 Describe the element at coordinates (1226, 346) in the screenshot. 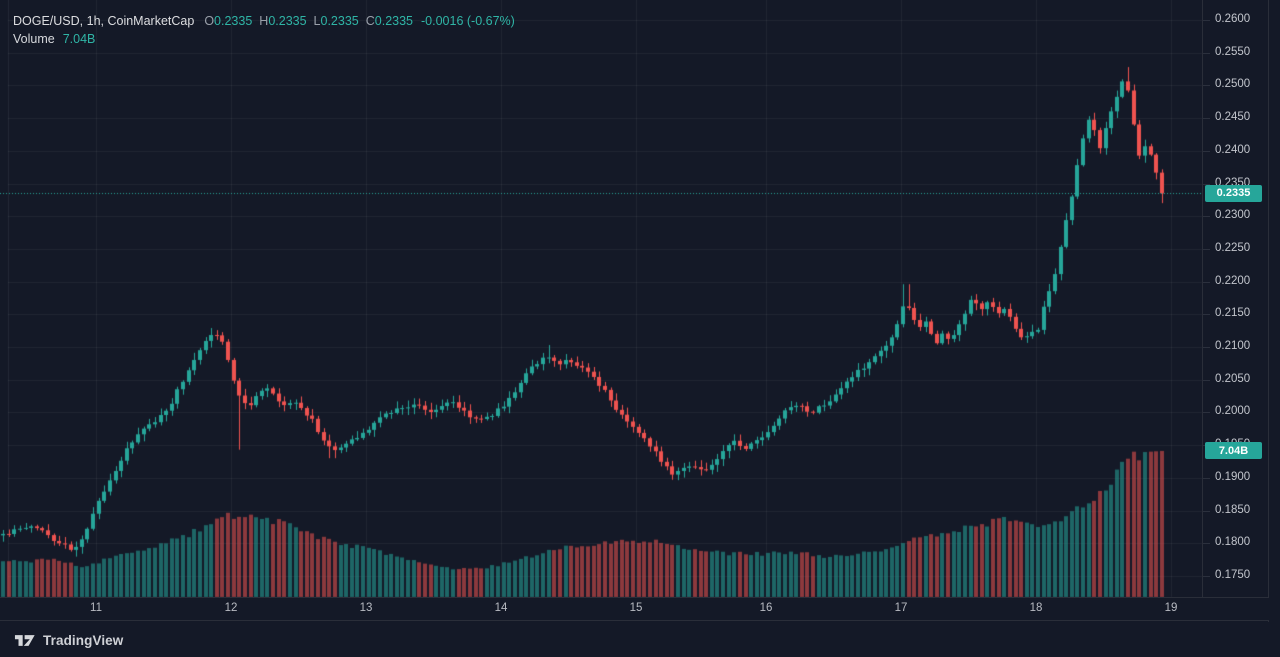

I see `price-axis-label: 0.2100` at that location.